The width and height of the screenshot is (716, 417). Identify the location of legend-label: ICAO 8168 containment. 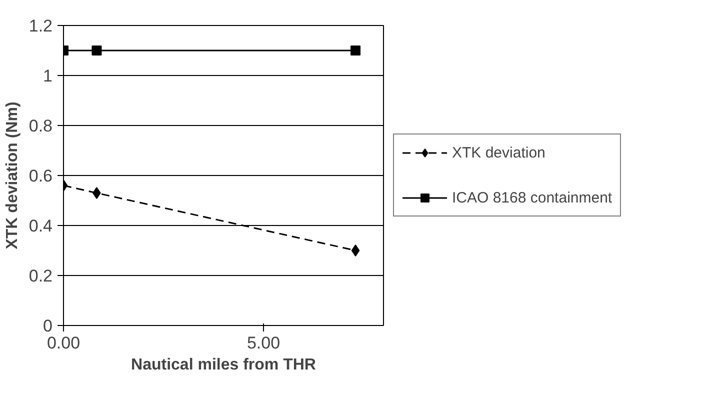
(532, 197).